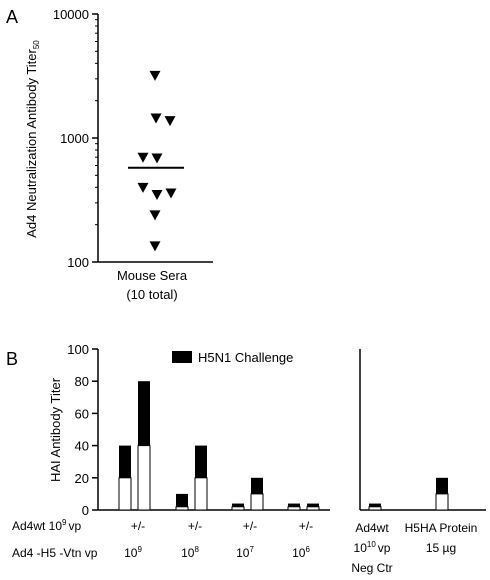 This screenshot has height=580, width=490. I want to click on panel-b-y-tick-label: 60, so click(82, 413).